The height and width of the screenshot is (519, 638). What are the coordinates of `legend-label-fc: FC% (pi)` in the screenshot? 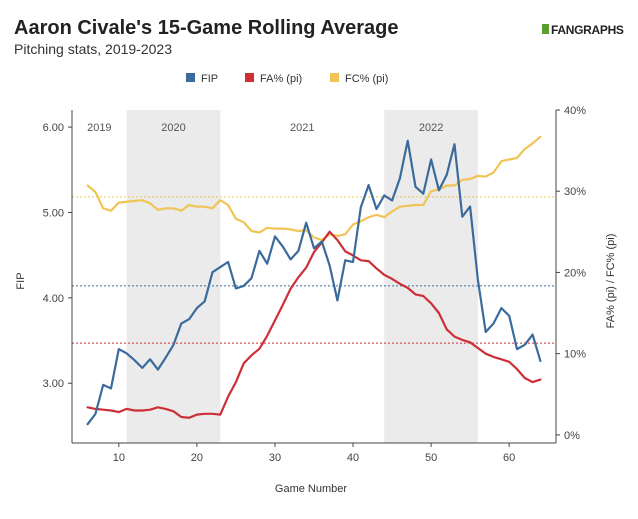 It's located at (366, 79).